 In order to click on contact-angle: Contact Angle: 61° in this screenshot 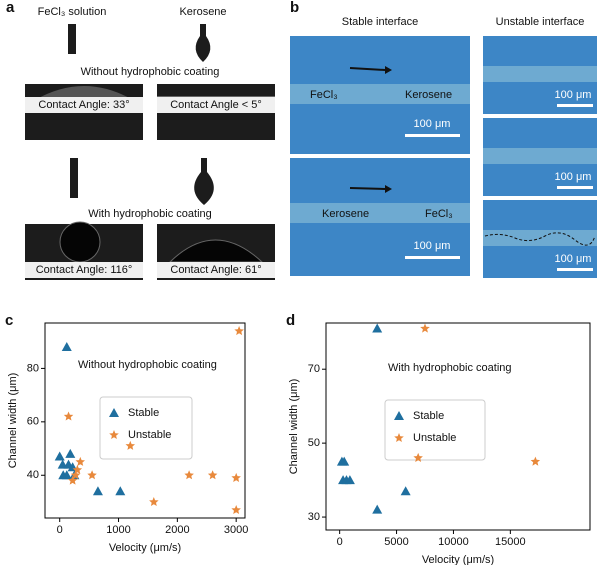, I will do `click(215, 270)`.